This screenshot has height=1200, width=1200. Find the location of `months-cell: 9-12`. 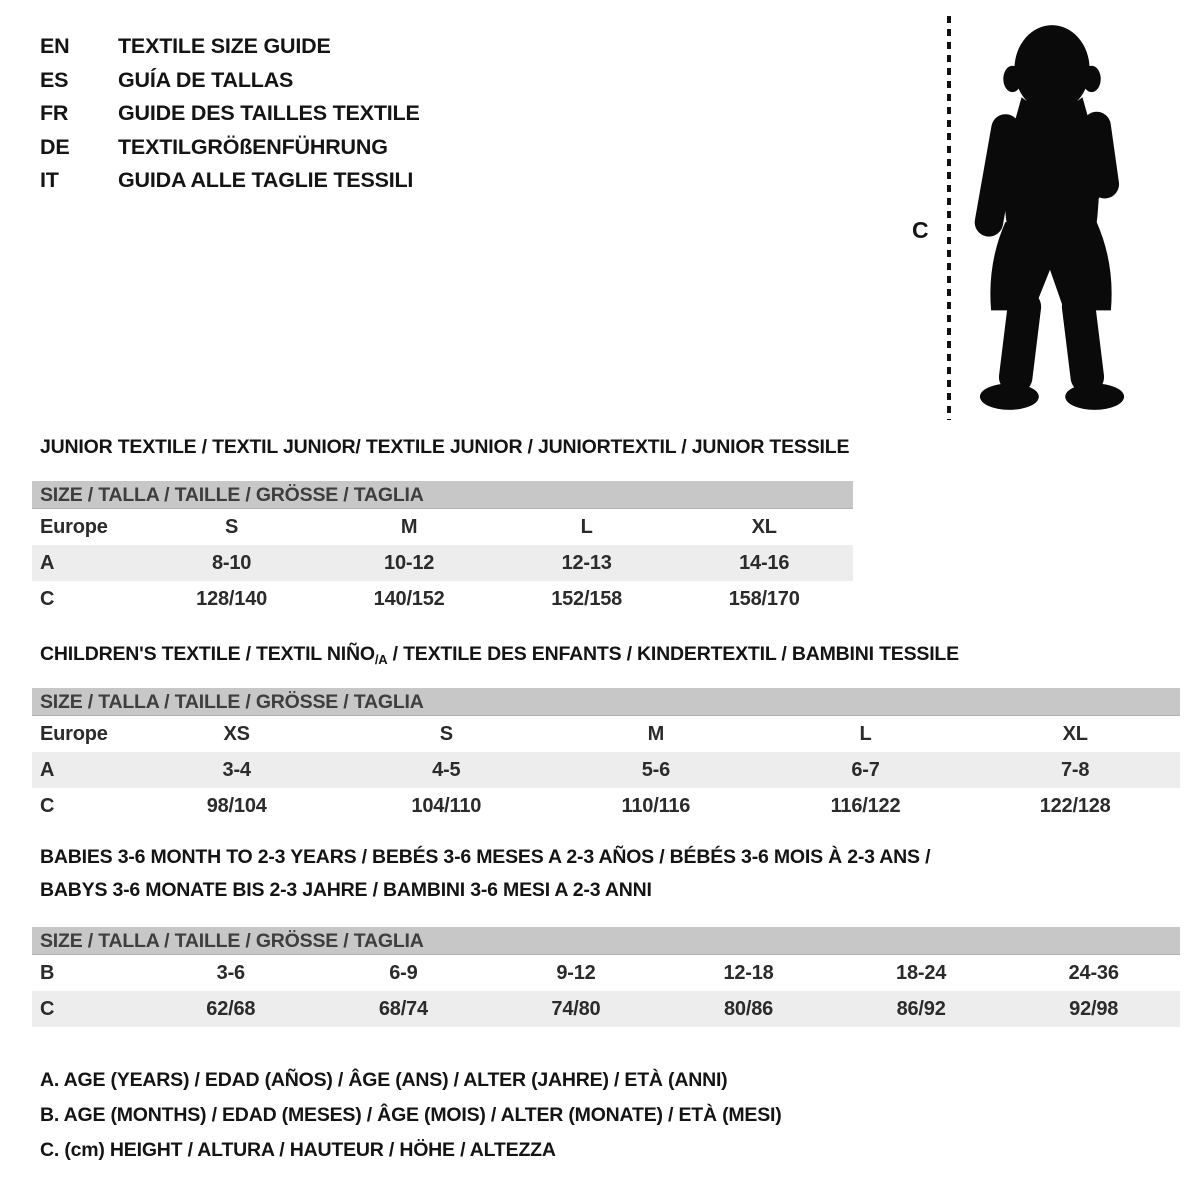

months-cell: 9-12 is located at coordinates (576, 972).